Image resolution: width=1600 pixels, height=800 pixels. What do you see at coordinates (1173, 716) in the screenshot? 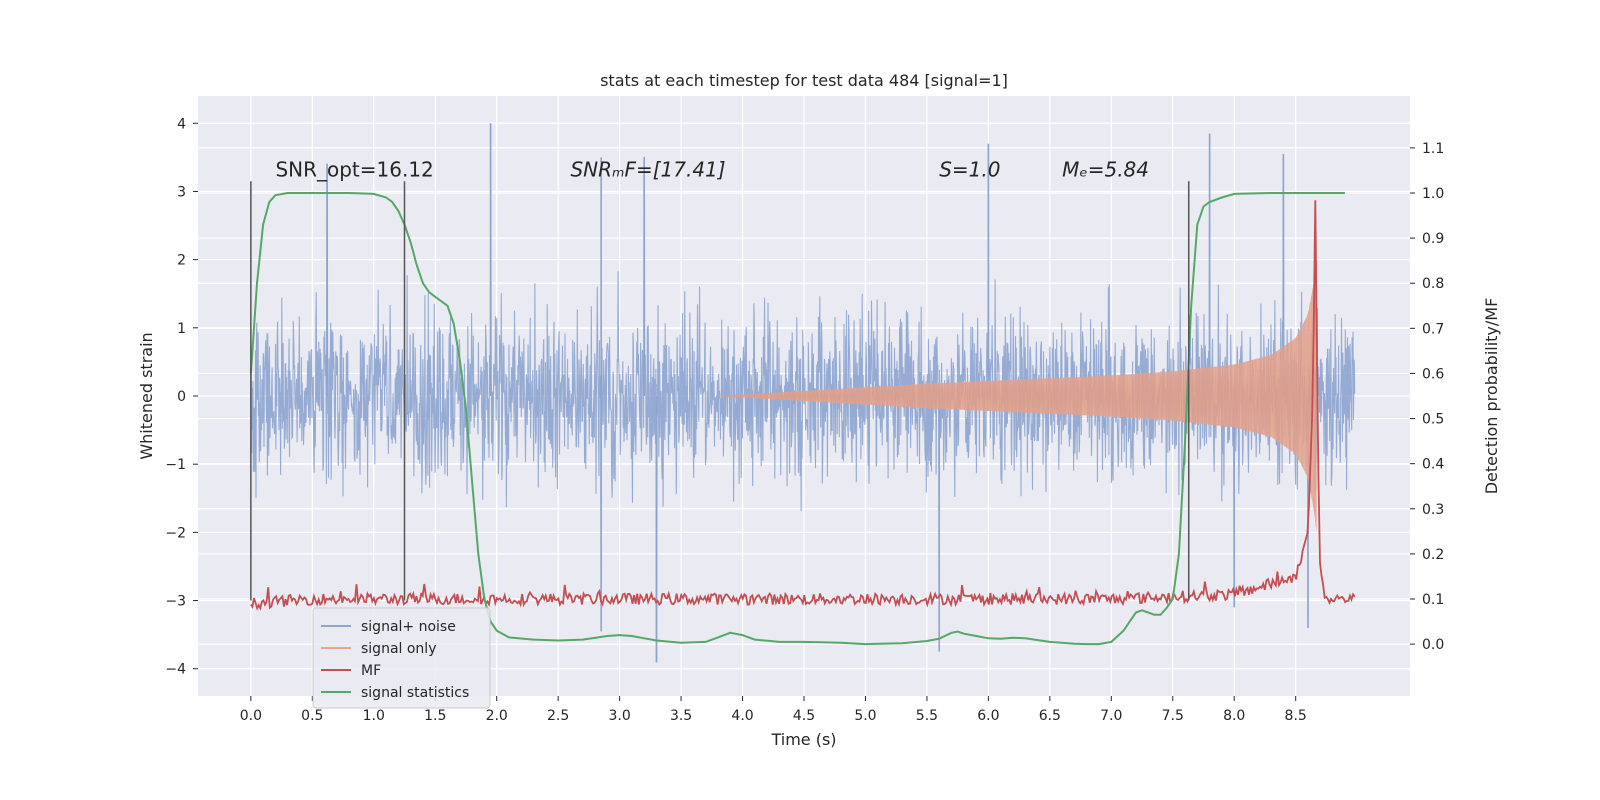
I see `x-tick-label: 7.5` at bounding box center [1173, 716].